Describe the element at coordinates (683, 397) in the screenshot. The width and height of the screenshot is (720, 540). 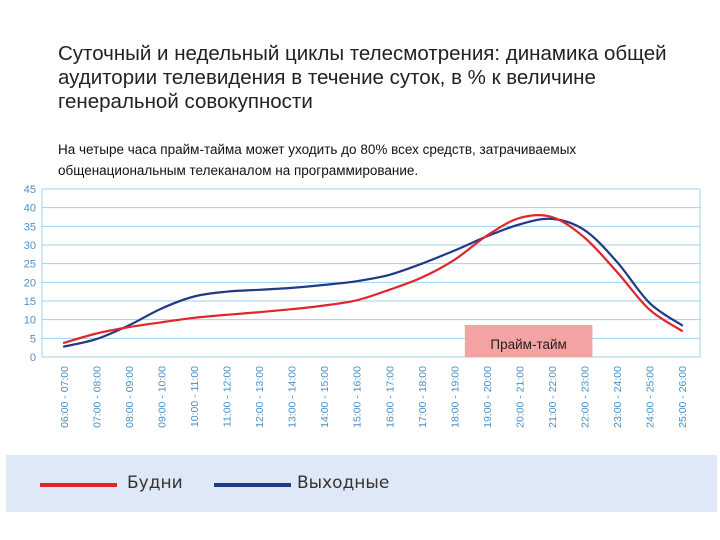
I see `x-tick-label: 25:00 - 26:00` at that location.